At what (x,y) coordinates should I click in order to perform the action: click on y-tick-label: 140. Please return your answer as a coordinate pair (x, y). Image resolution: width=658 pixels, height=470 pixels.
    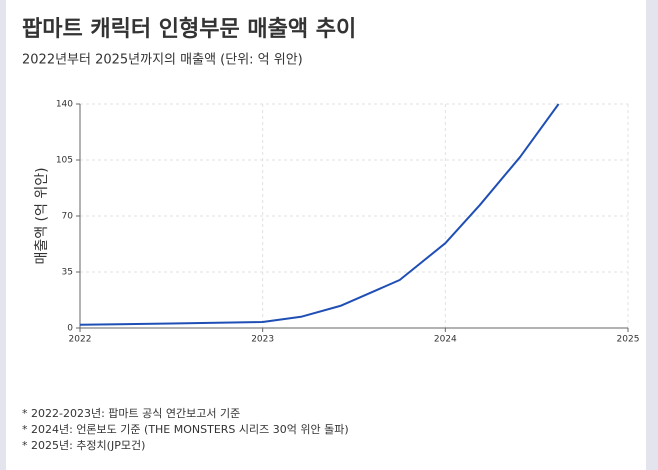
    Looking at the image, I should click on (64, 105).